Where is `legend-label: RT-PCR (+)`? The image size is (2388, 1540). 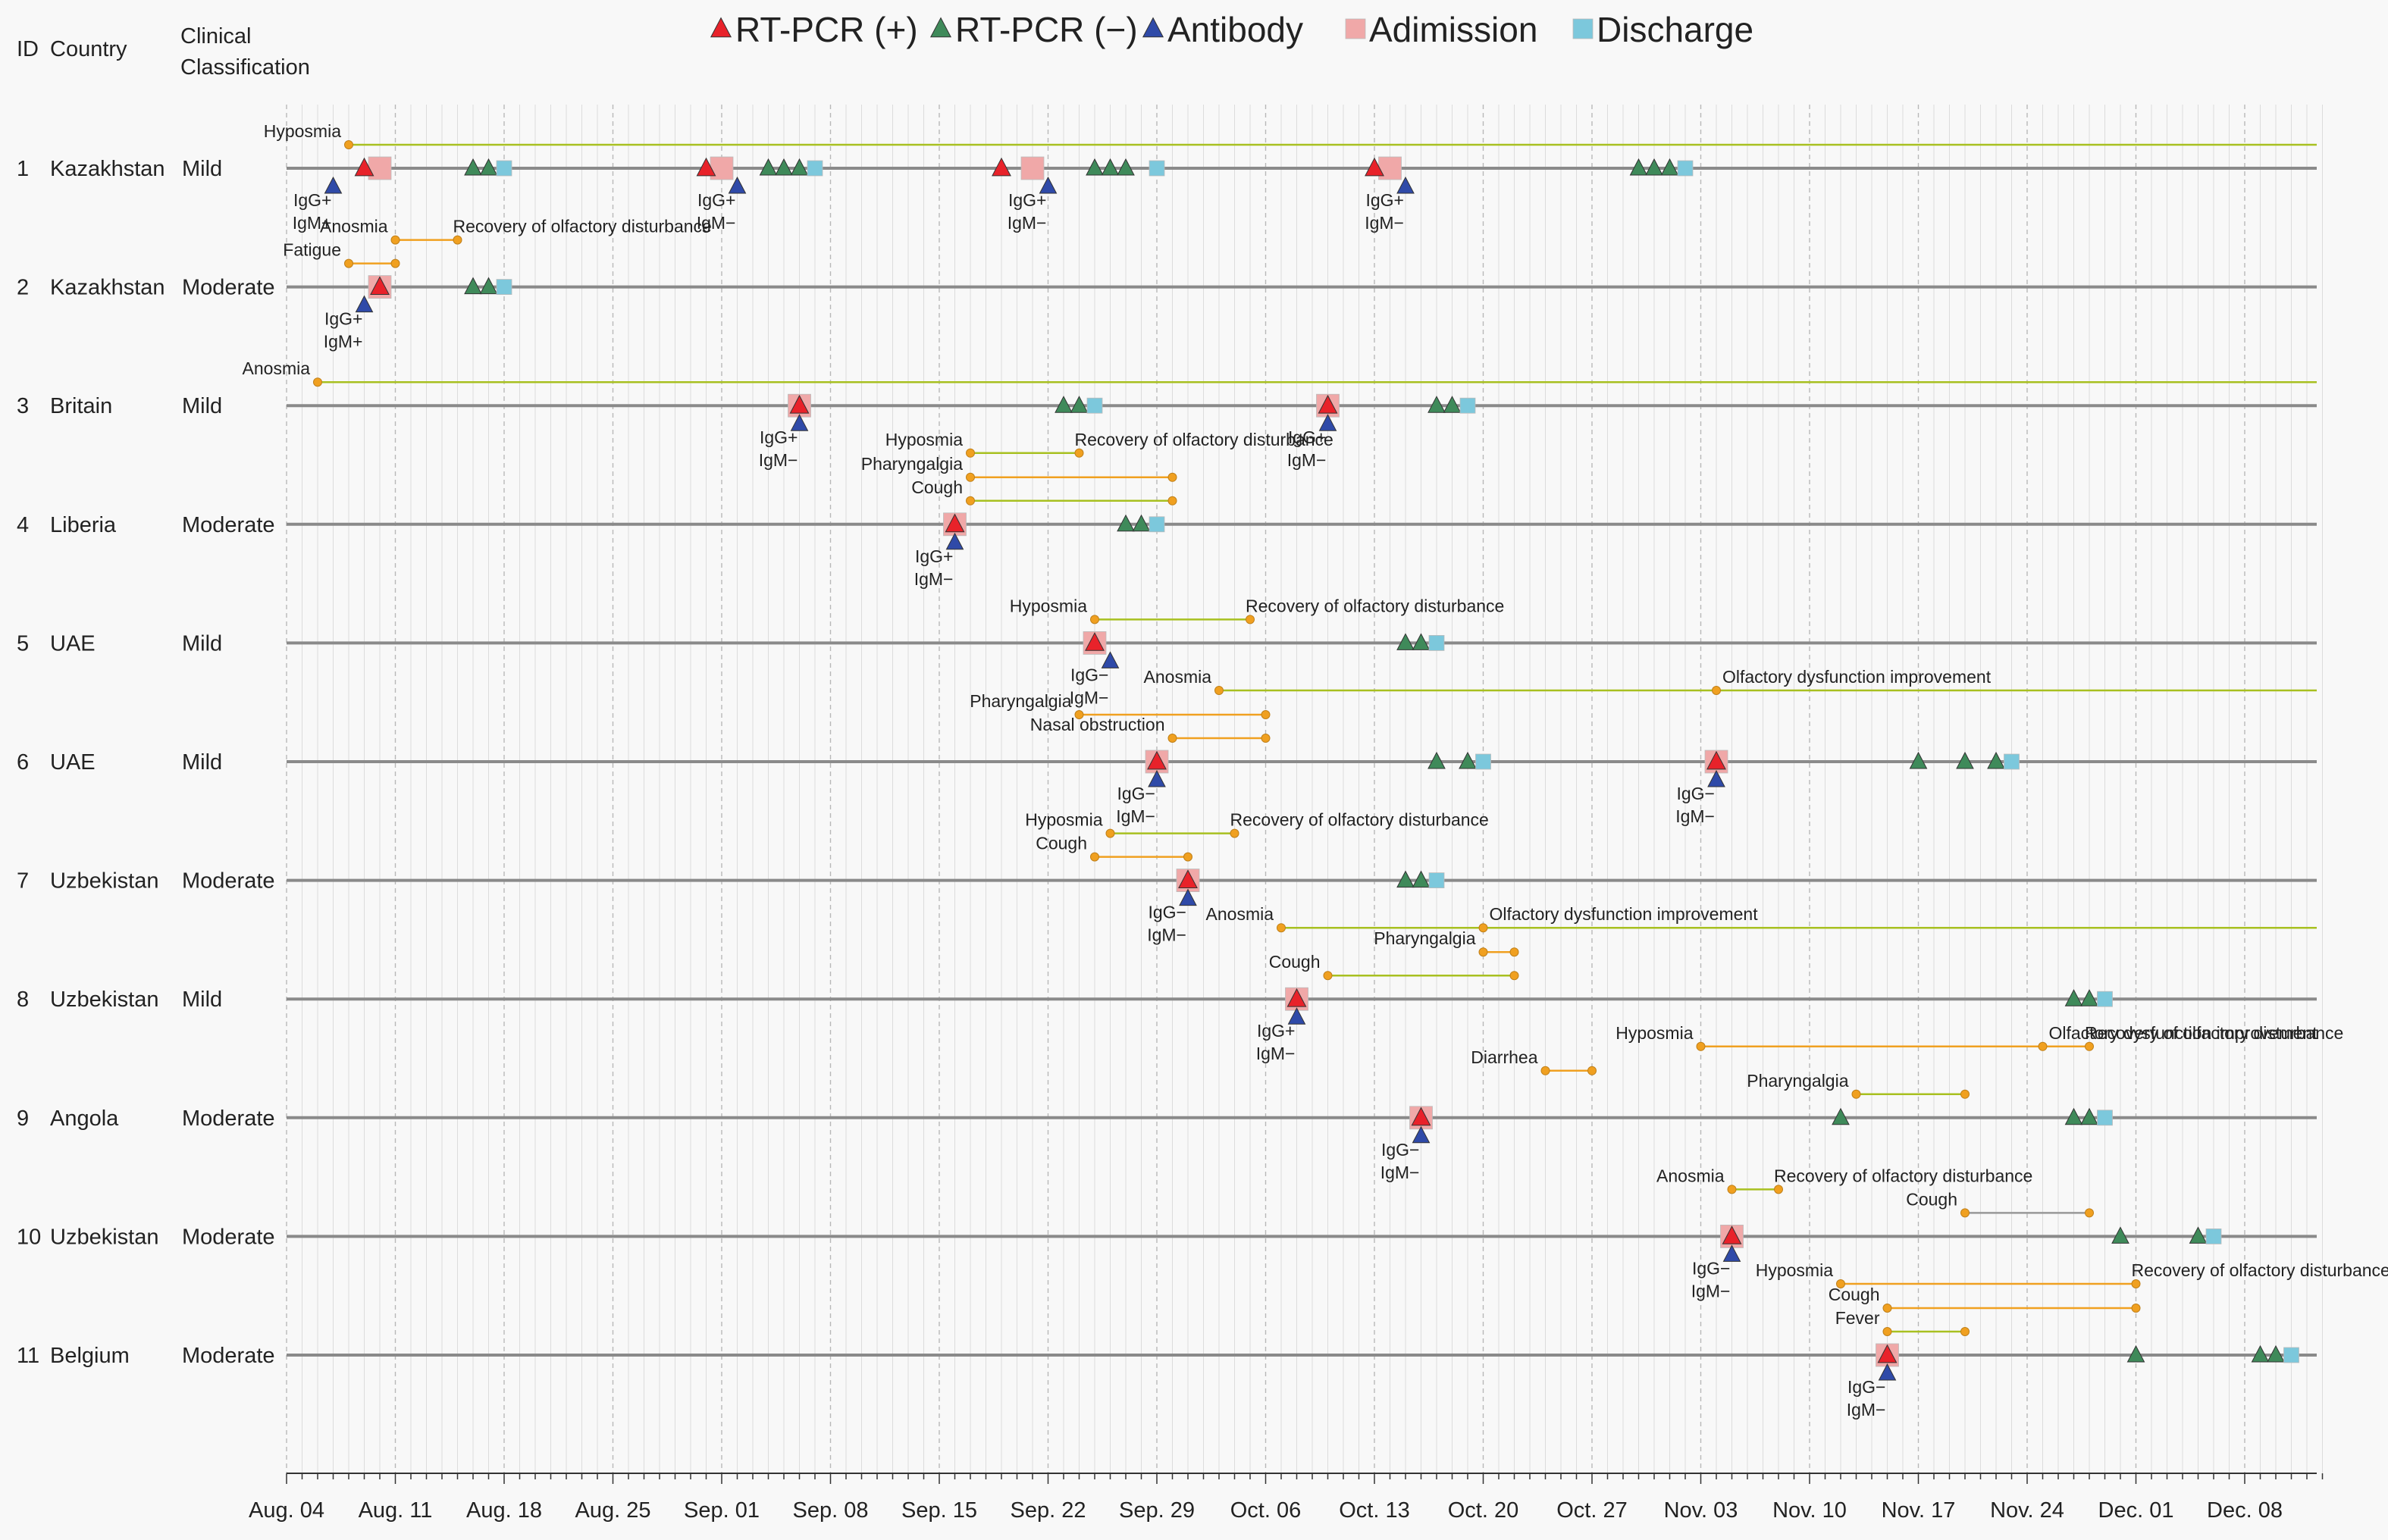 legend-label: RT-PCR (+) is located at coordinates (826, 29).